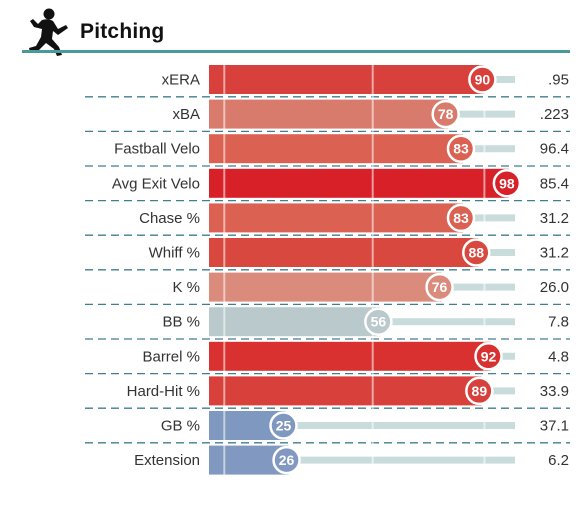 This screenshot has width=583, height=523. What do you see at coordinates (296, 51) in the screenshot?
I see `title-rule` at bounding box center [296, 51].